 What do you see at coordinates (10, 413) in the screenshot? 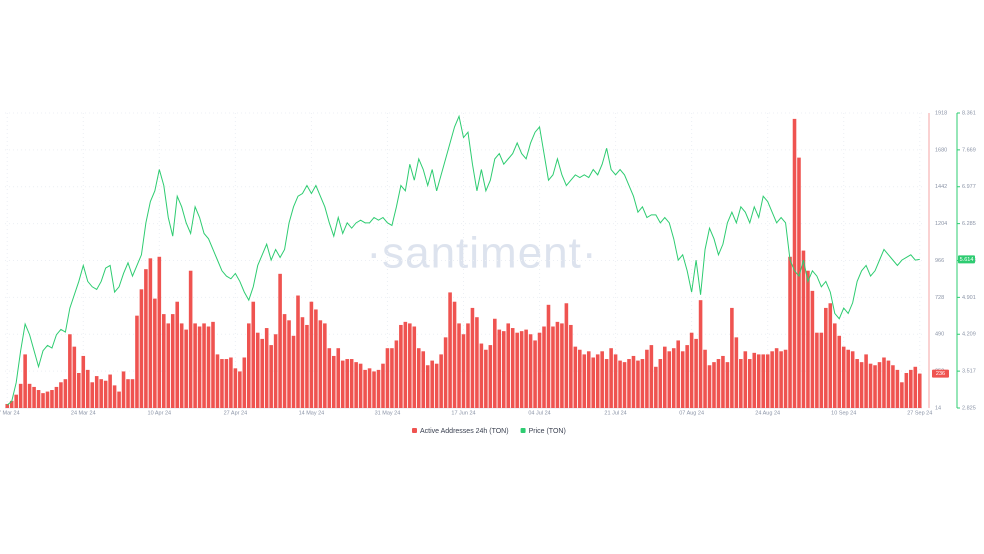
I see `x-tick-label: 07 Mar 24` at bounding box center [10, 413].